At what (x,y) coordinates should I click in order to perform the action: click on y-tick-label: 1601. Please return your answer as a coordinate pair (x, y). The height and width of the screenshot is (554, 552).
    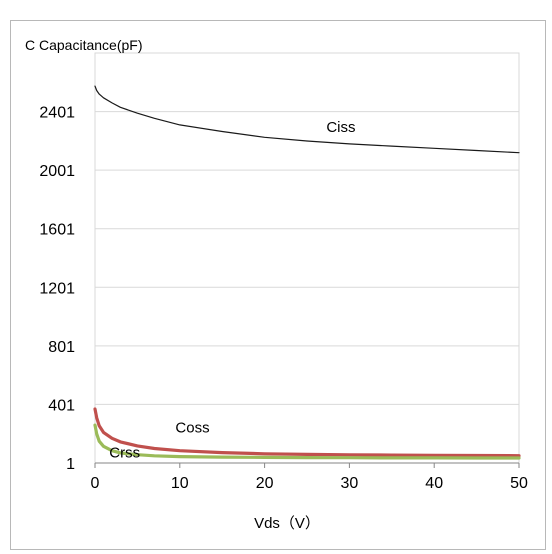
    Looking at the image, I should click on (57, 230).